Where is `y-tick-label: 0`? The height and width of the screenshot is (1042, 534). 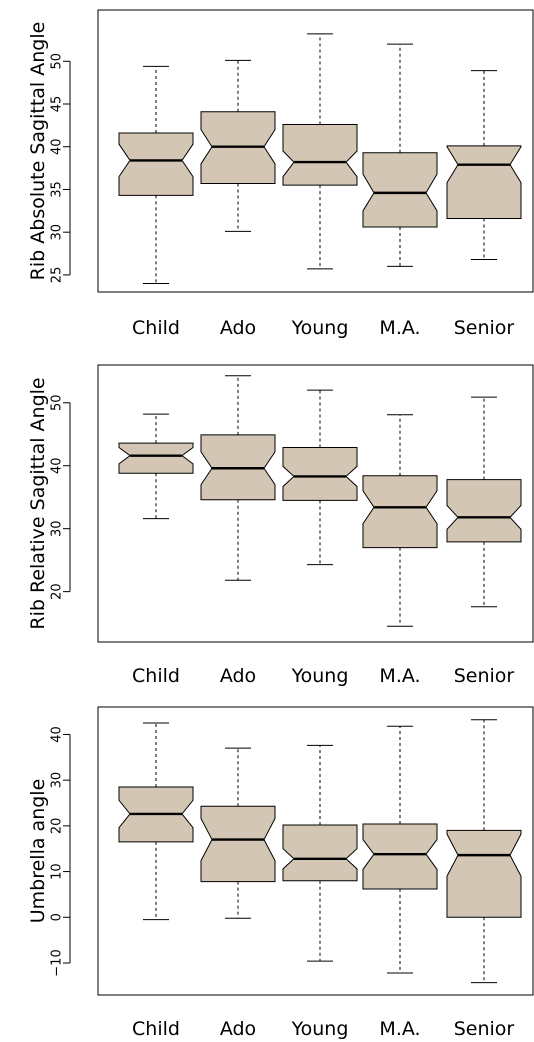 y-tick-label: 0 is located at coordinates (57, 917).